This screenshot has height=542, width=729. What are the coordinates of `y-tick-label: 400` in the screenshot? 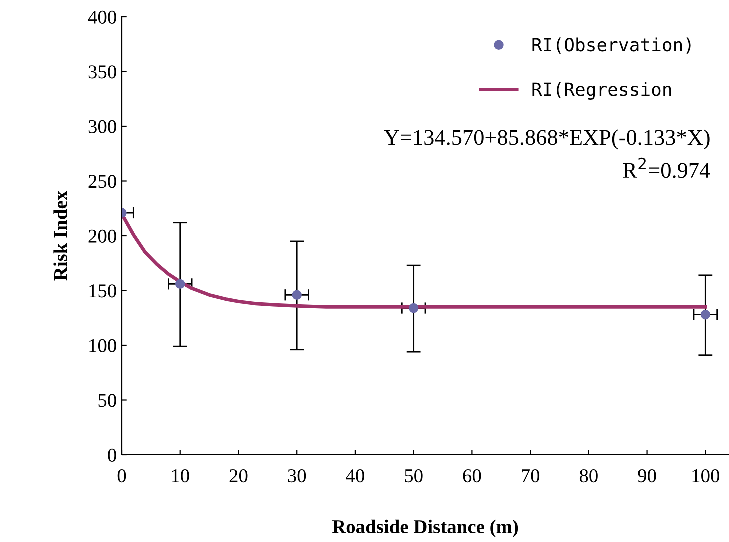 It's located at (102, 17).